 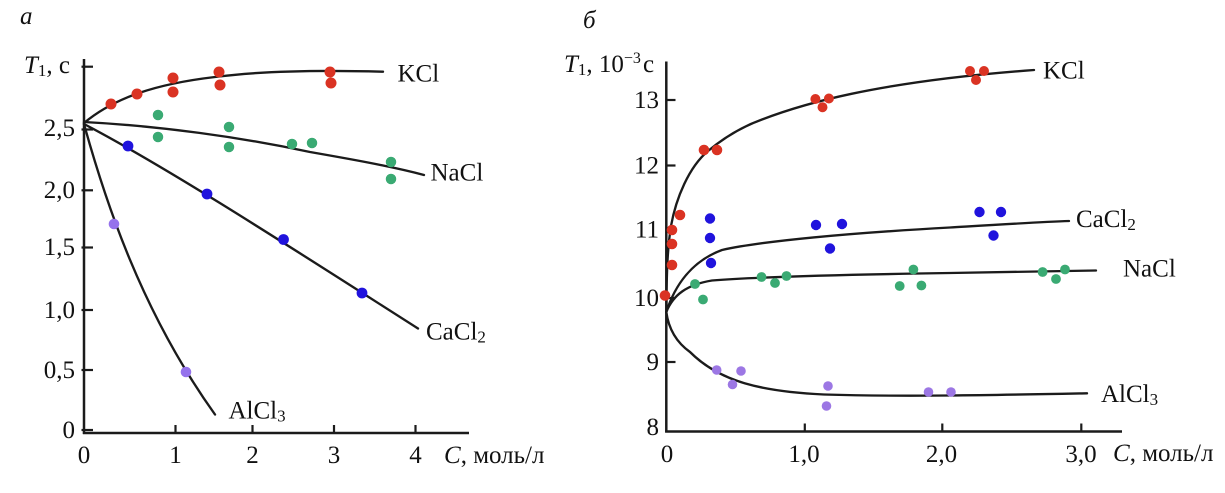 What do you see at coordinates (609, 64) in the screenshot?
I see `svg-text: T1, 10−3 с` at bounding box center [609, 64].